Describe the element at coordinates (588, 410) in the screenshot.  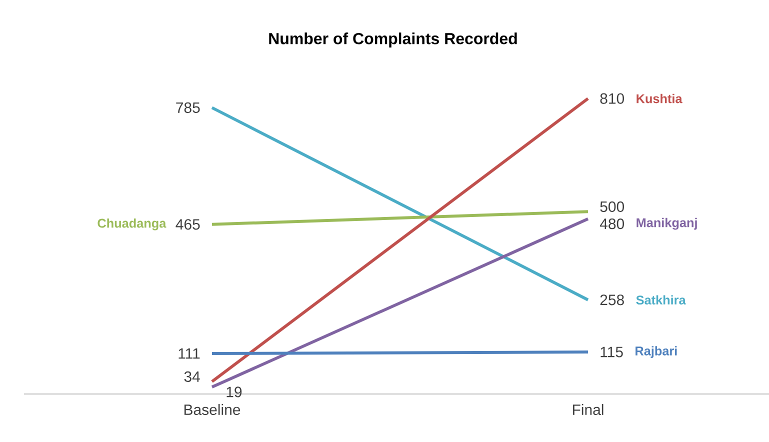
I see `x-tick-label: Final` at that location.